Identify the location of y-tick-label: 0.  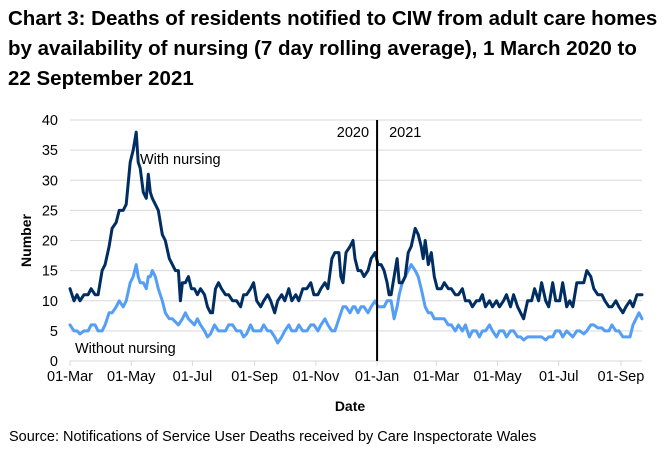
(54, 362).